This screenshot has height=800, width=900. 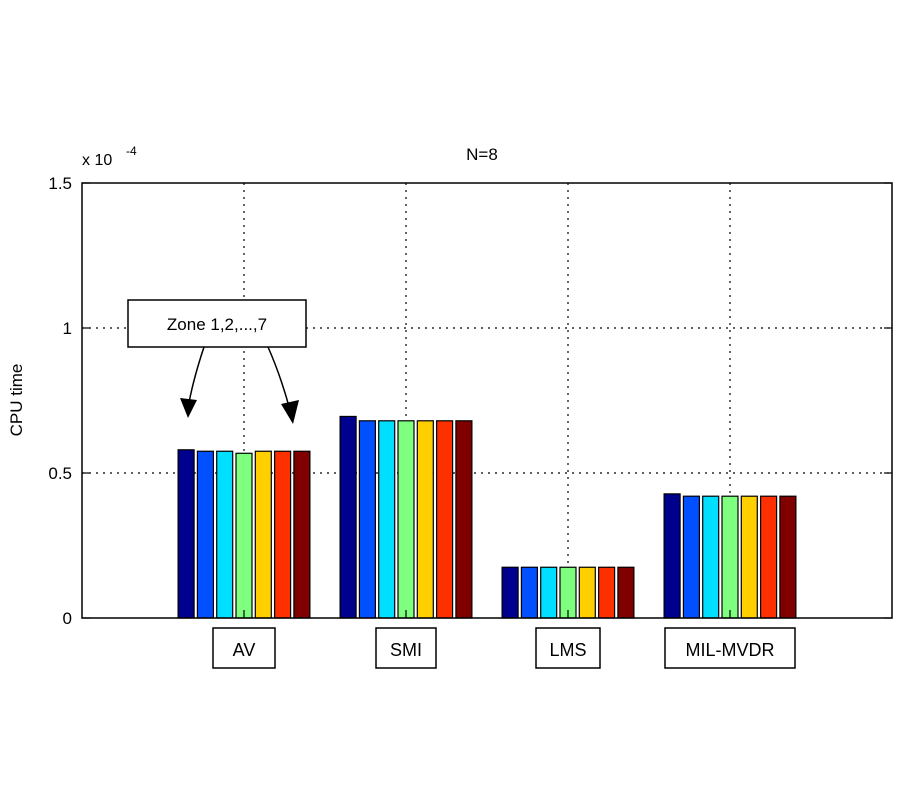 What do you see at coordinates (67, 328) in the screenshot?
I see `y-tick-label: 1` at bounding box center [67, 328].